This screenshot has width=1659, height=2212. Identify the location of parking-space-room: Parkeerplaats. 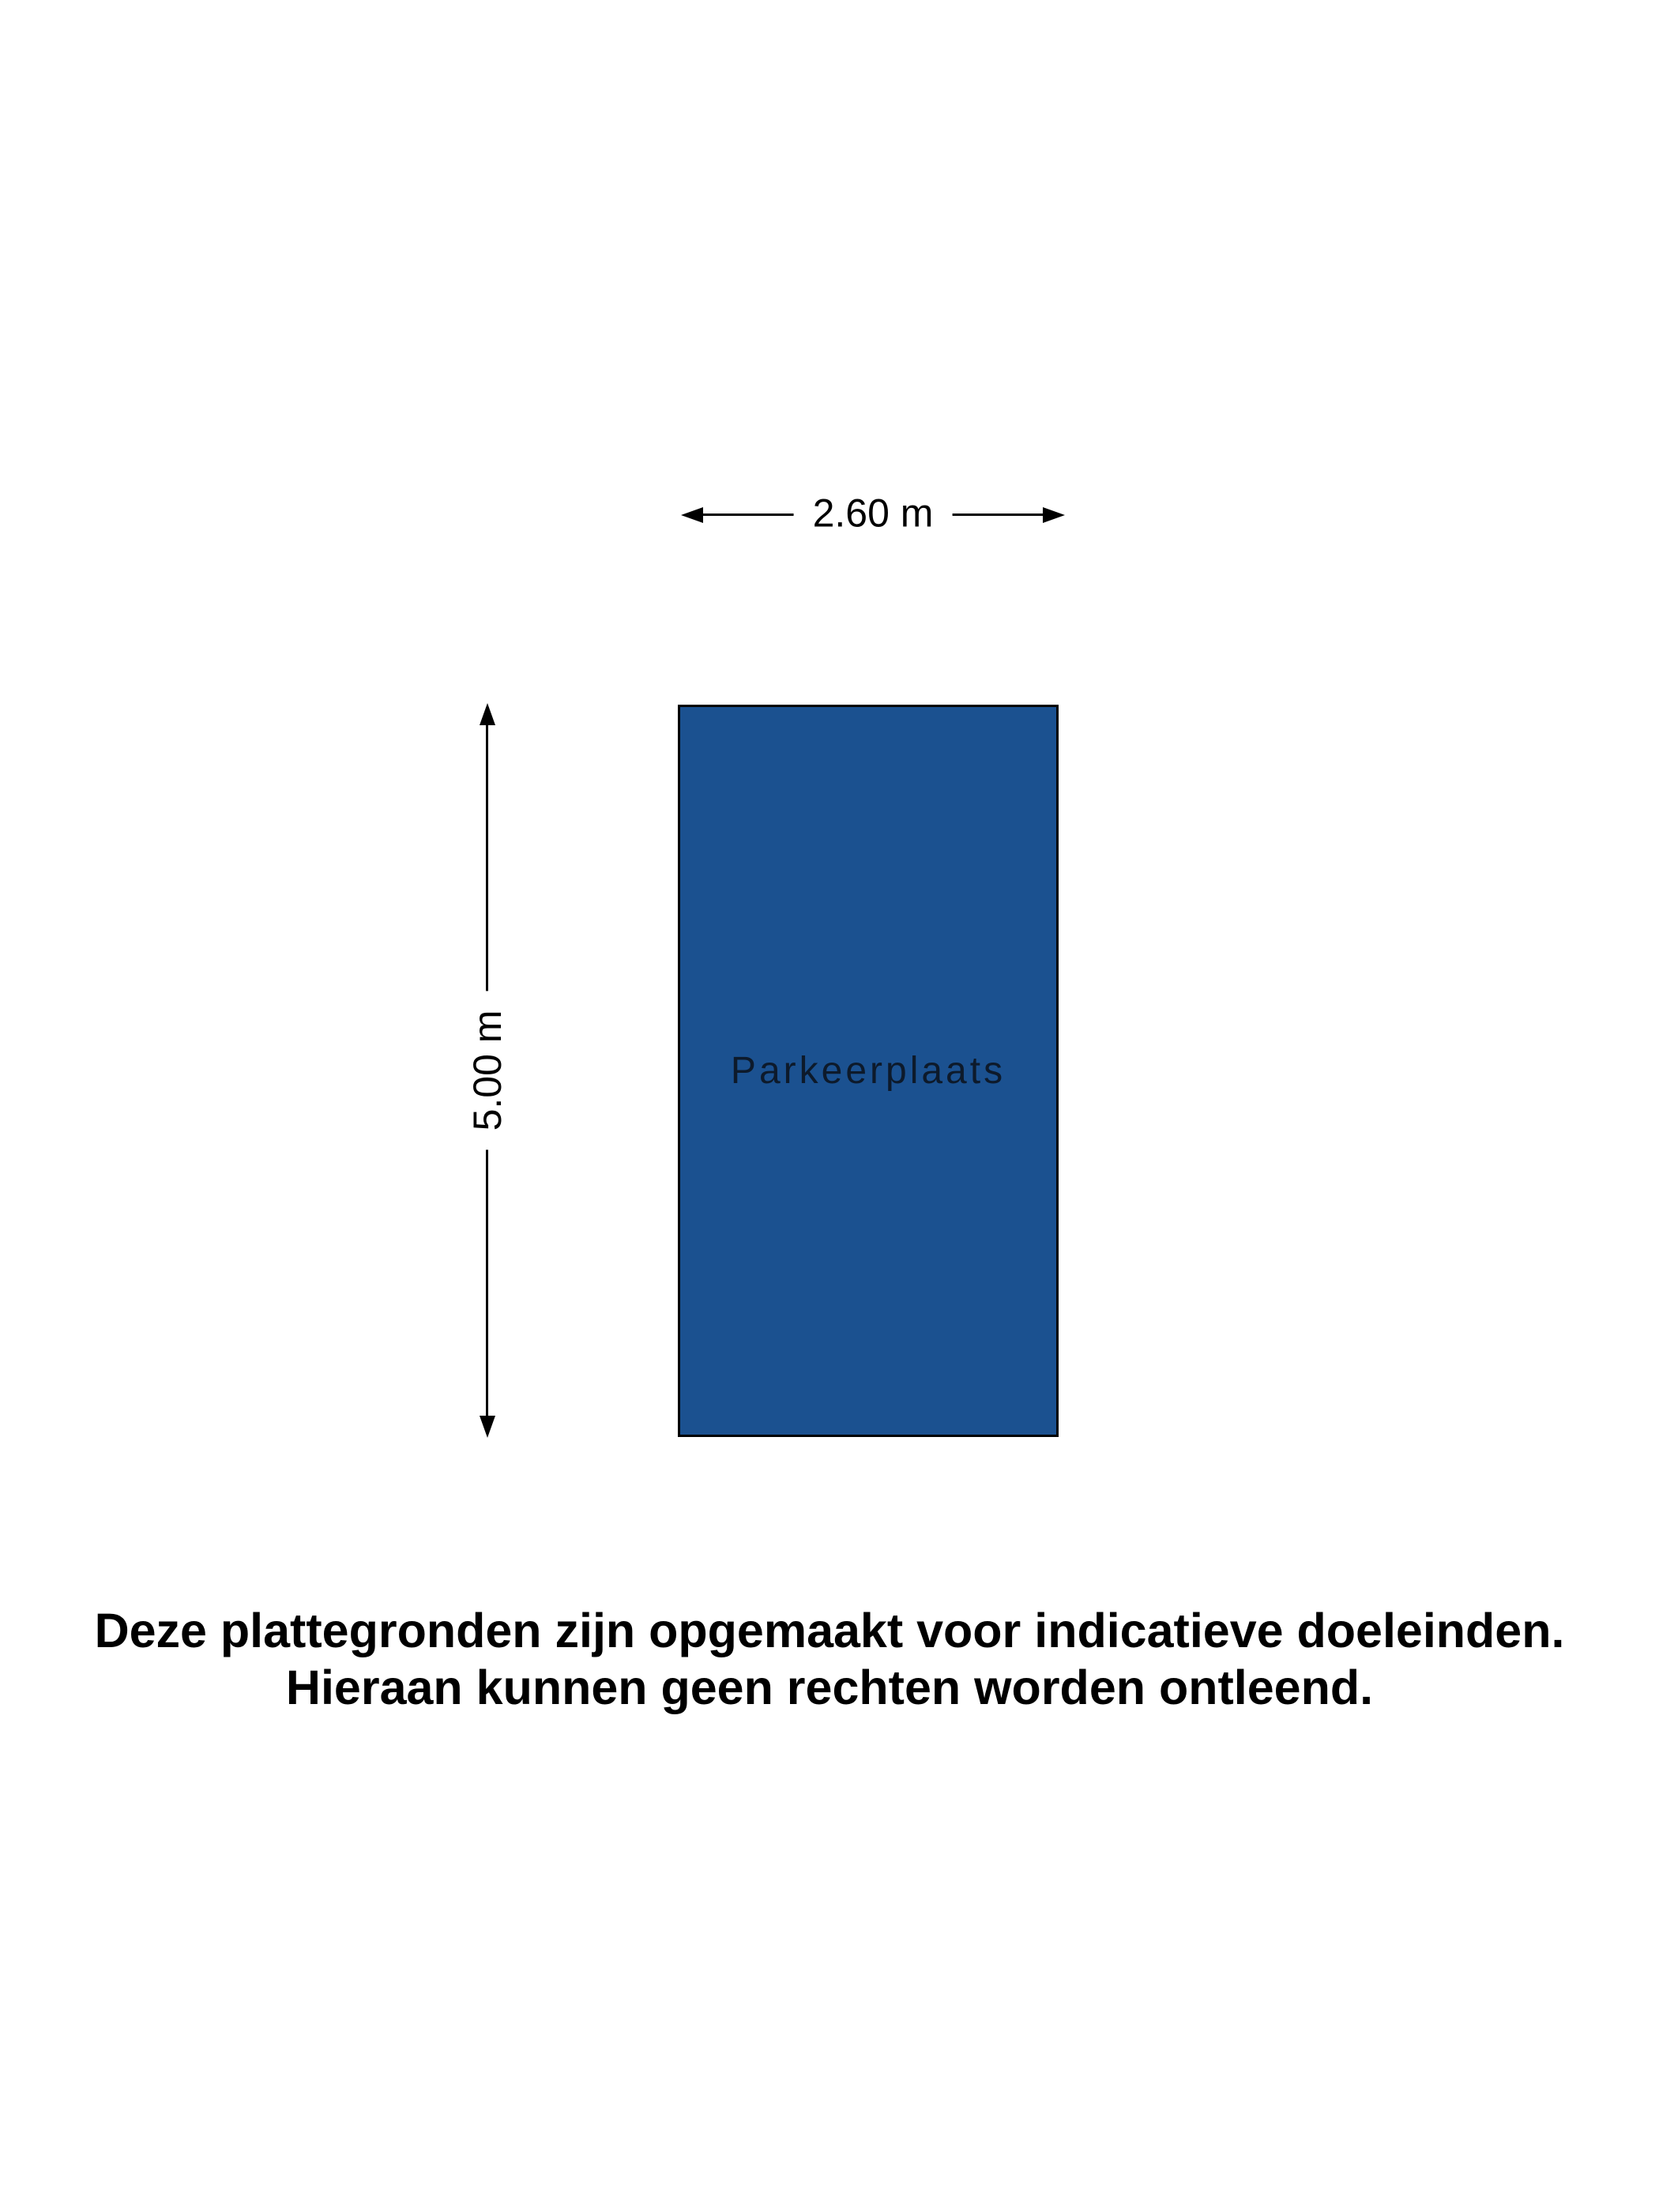
(868, 1071).